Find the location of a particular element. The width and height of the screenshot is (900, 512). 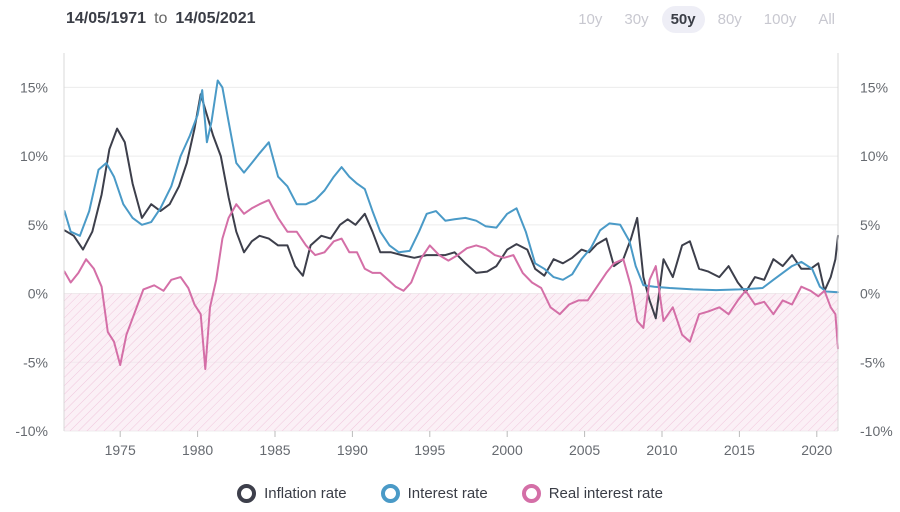

x-tick-label: 1975 is located at coordinates (120, 450).